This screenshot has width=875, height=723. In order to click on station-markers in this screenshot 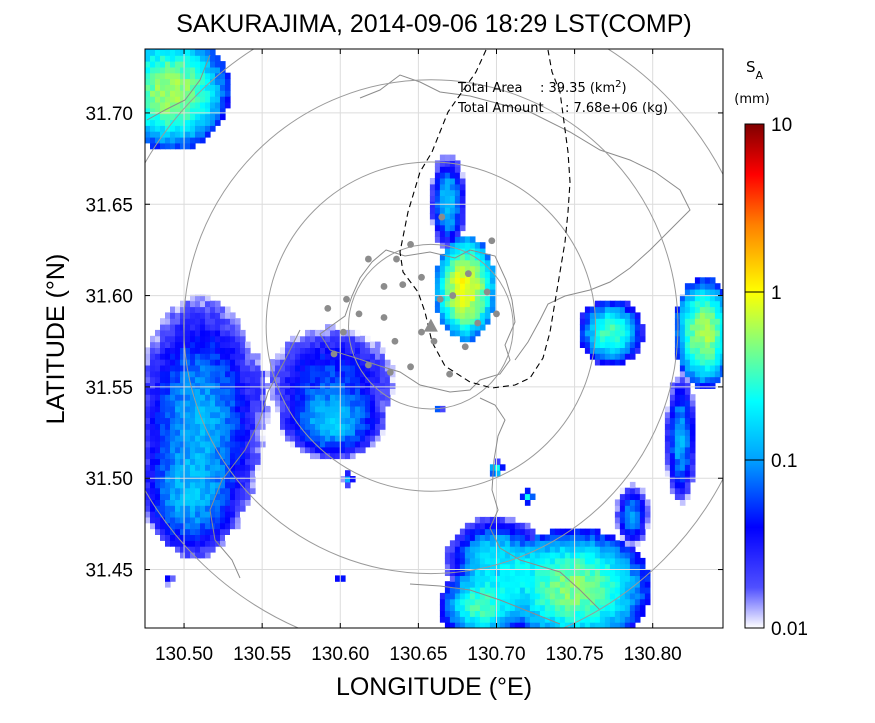, I will do `click(412, 295)`.